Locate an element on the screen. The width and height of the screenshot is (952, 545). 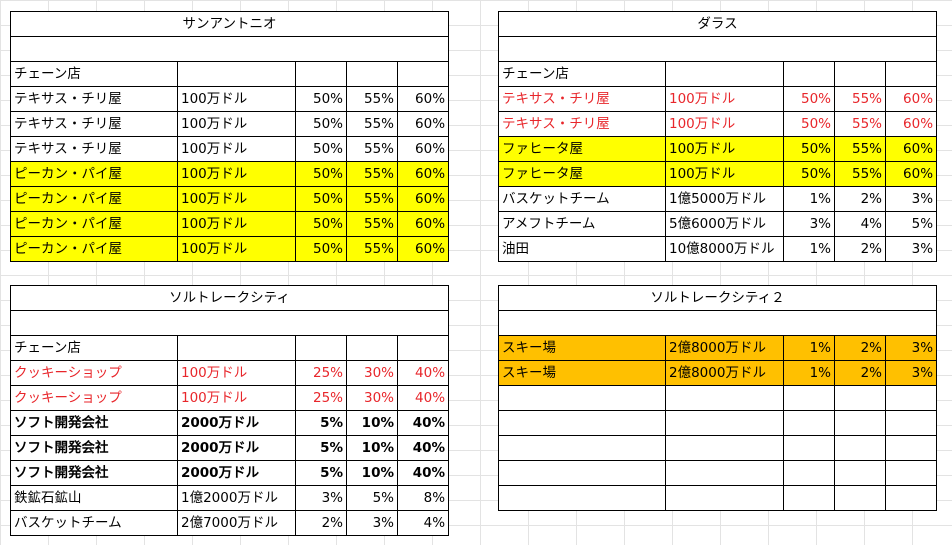
rate-cell: 25% is located at coordinates (321, 398).